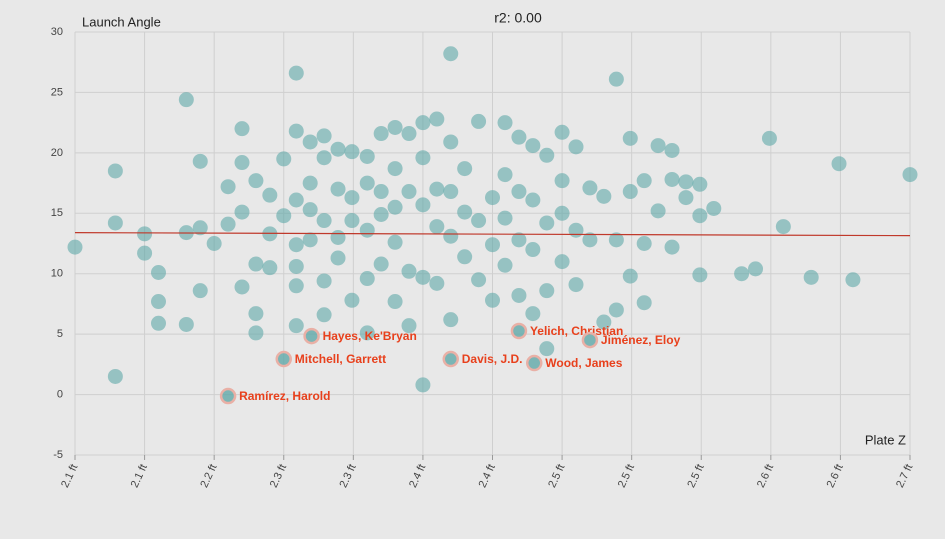 This screenshot has width=945, height=539. I want to click on y-axis-label: Launch Angle, so click(121, 21).